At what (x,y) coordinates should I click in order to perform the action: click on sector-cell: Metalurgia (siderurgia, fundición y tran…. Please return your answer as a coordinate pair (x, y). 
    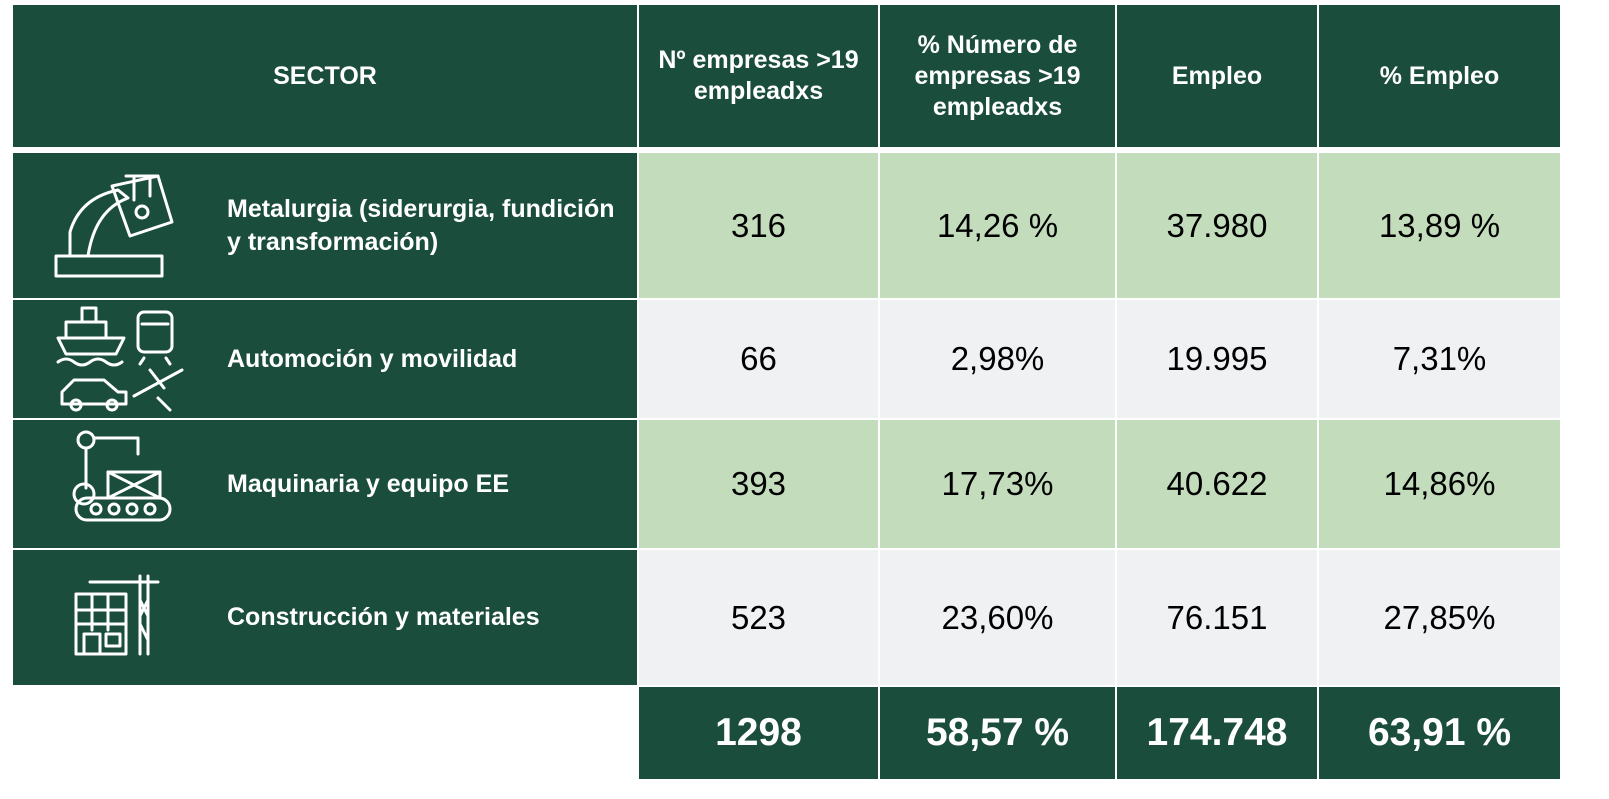
    Looking at the image, I should click on (325, 225).